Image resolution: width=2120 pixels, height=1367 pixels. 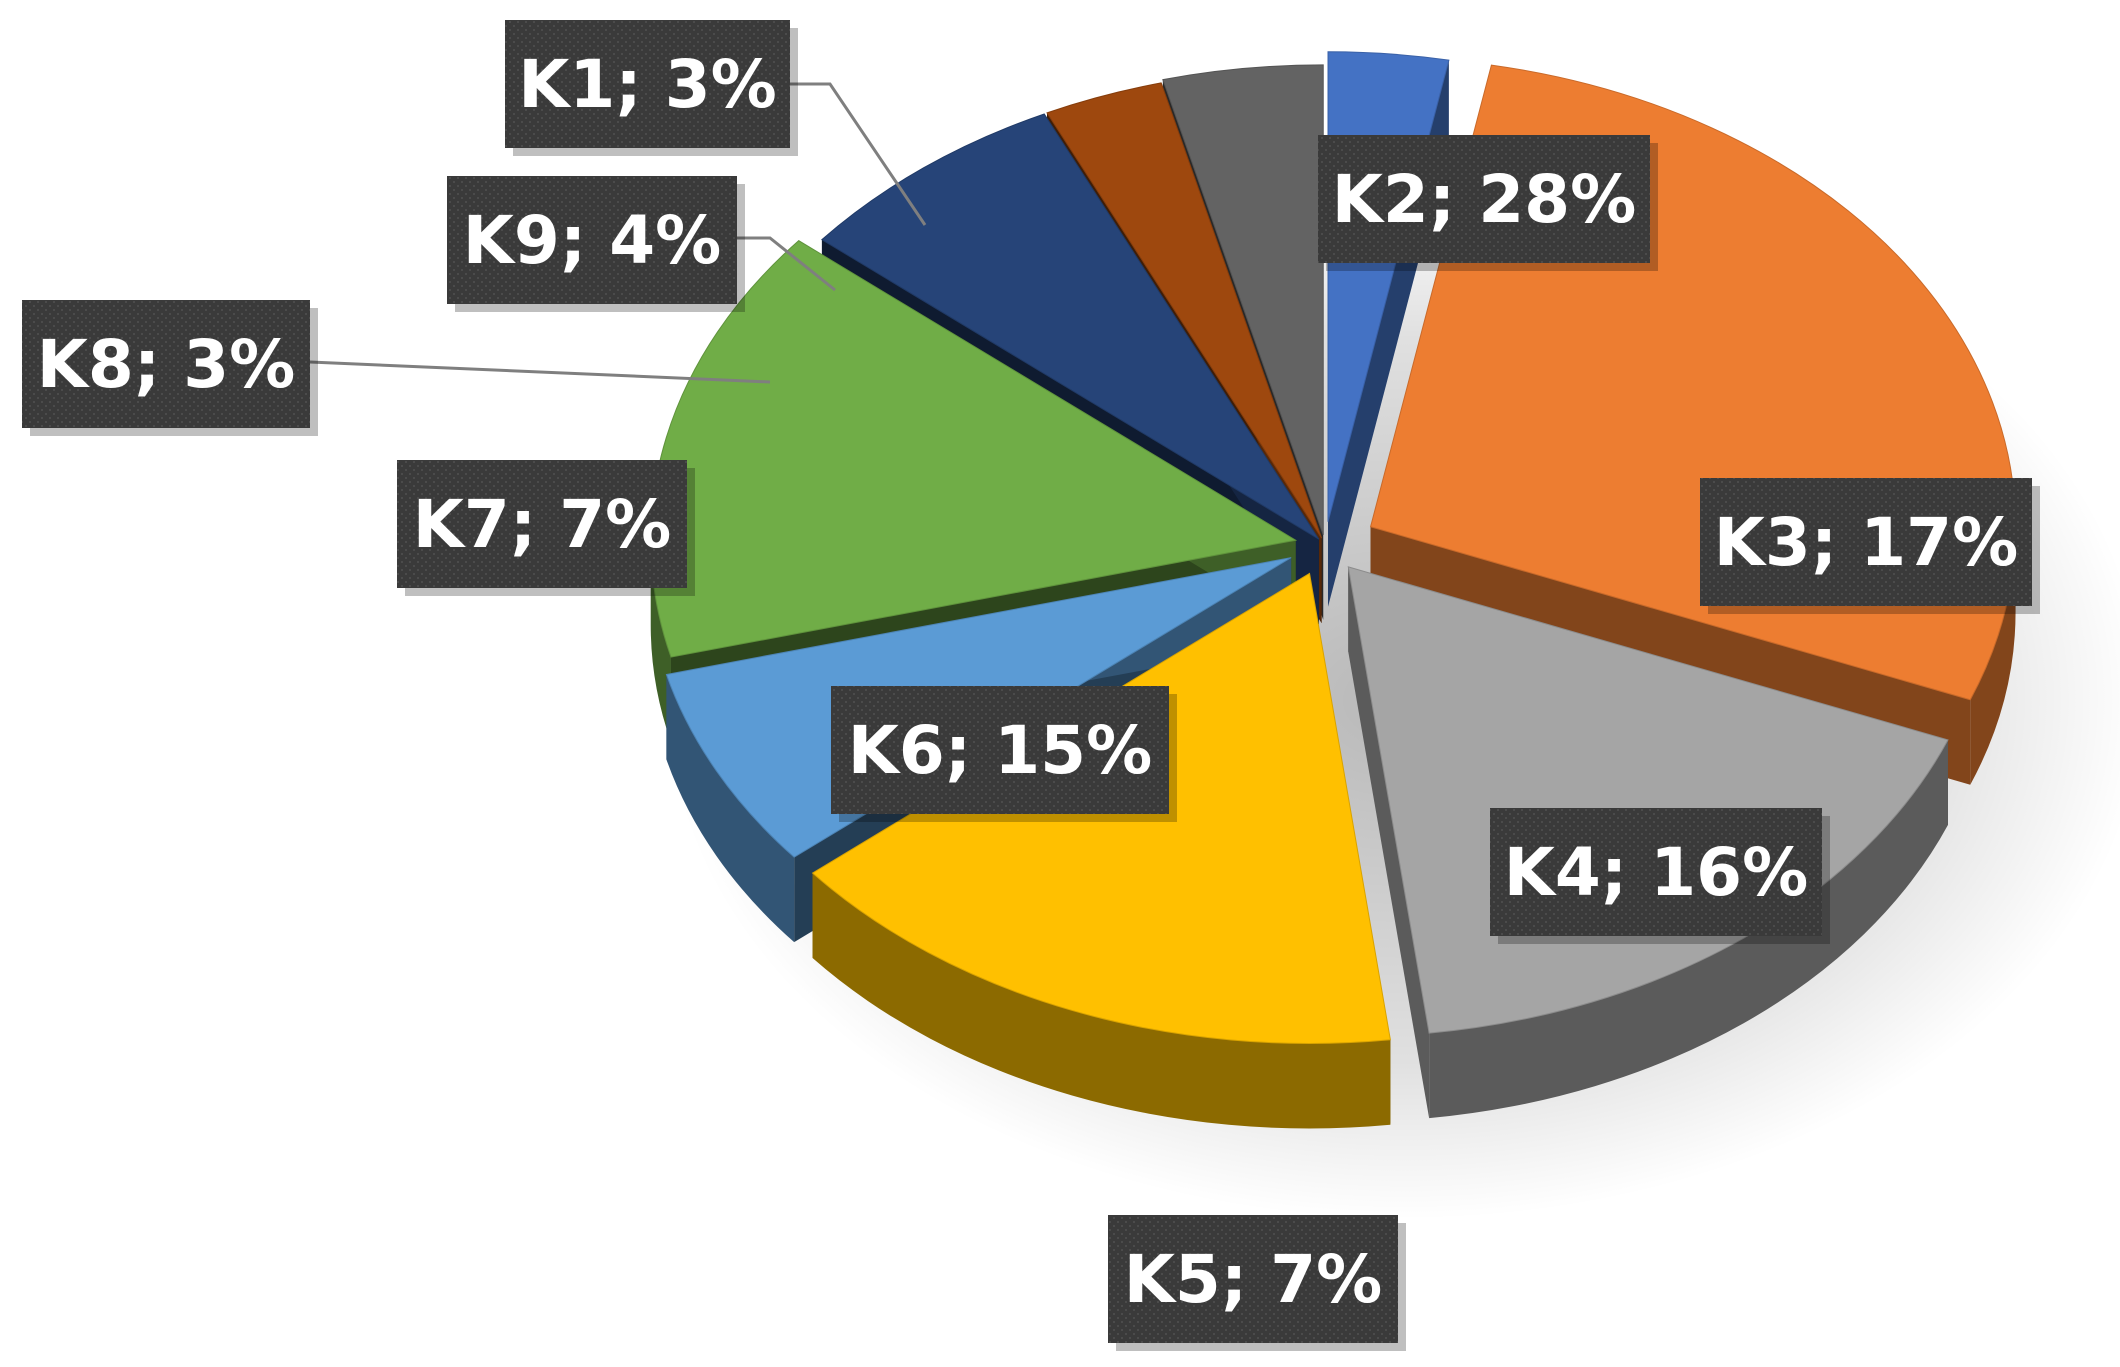 I want to click on slice-k8, so click(x=1184, y=310).